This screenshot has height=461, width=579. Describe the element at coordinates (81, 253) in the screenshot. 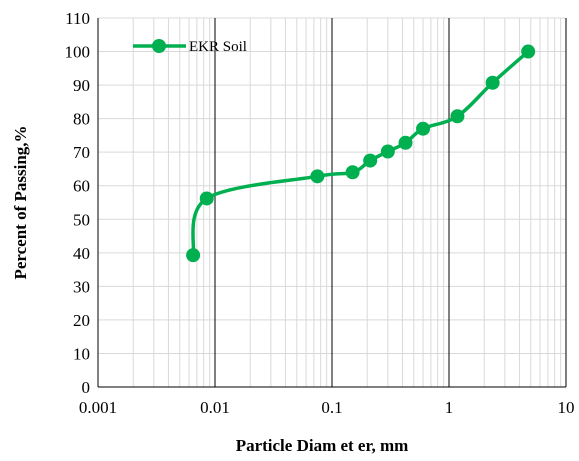

I see `y-tick-label: 40` at that location.